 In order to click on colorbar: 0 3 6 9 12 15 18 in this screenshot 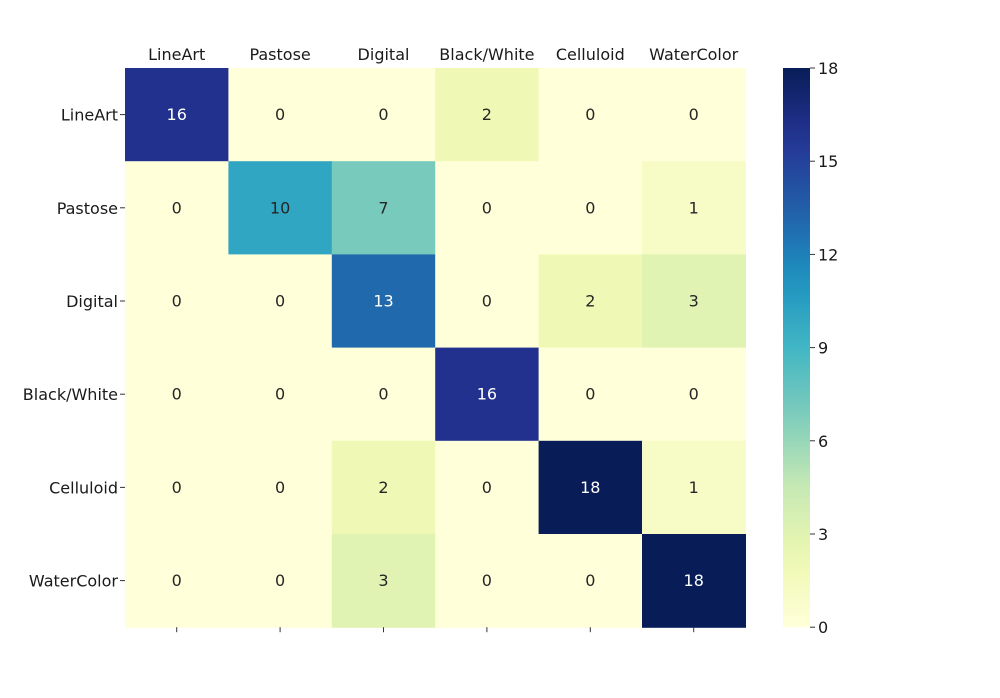, I will do `click(810, 348)`.